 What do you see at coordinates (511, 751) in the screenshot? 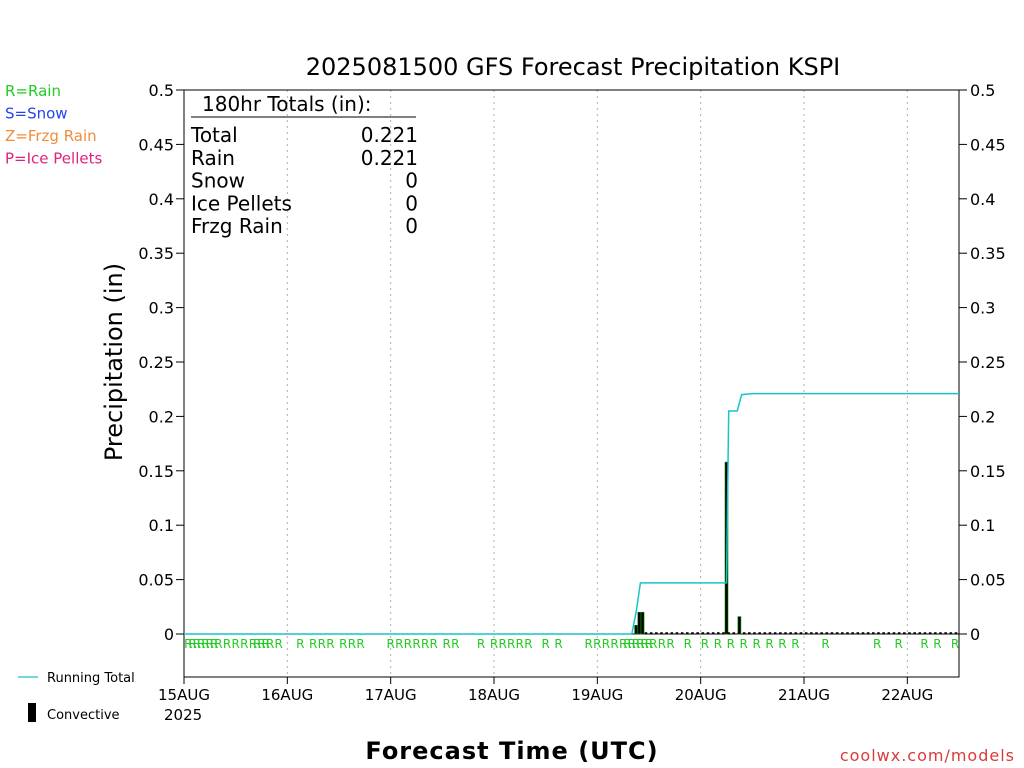
I see `x-axis-label: Forecast Time (UTC)` at bounding box center [511, 751].